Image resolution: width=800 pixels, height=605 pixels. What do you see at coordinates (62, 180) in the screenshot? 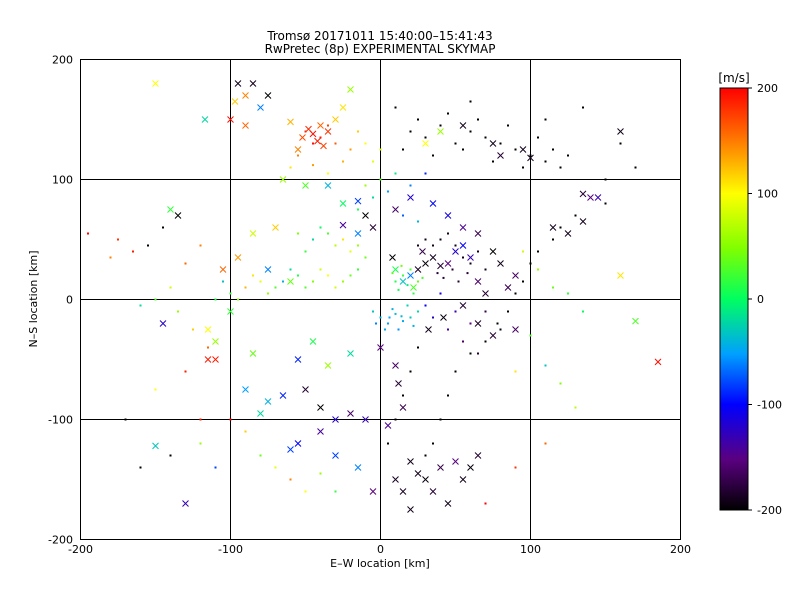
I see `y-tick-label: 100` at bounding box center [62, 180].